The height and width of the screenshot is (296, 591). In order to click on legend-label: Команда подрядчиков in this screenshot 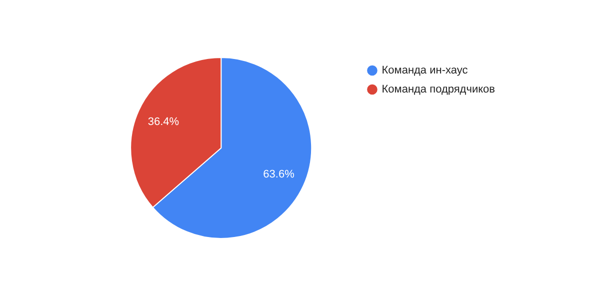, I will do `click(439, 90)`.